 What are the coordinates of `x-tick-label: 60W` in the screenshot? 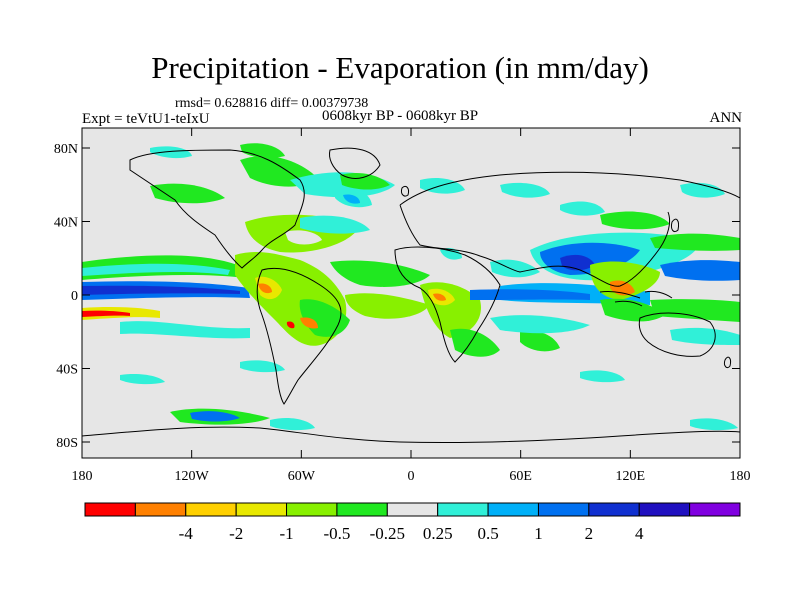 It's located at (302, 476).